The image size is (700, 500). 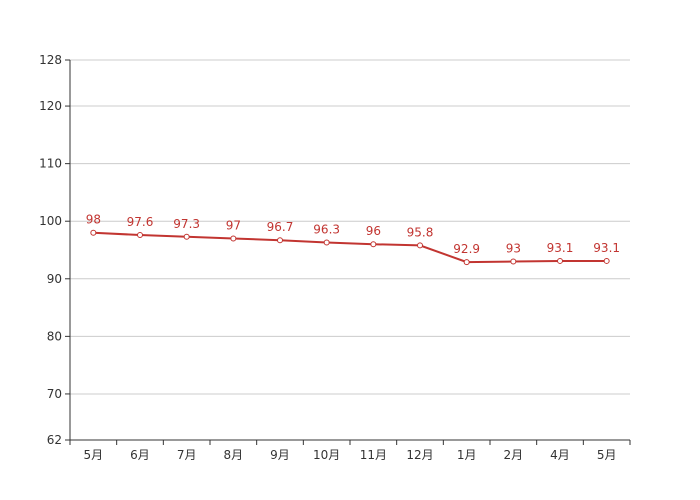 What do you see at coordinates (54, 336) in the screenshot?
I see `y-tick-label: 80` at bounding box center [54, 336].